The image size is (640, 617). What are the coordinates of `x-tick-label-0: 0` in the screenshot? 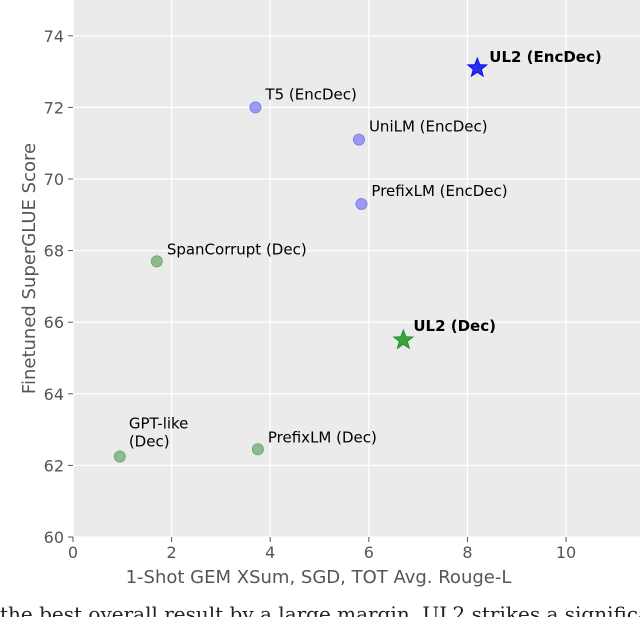 It's located at (73, 552).